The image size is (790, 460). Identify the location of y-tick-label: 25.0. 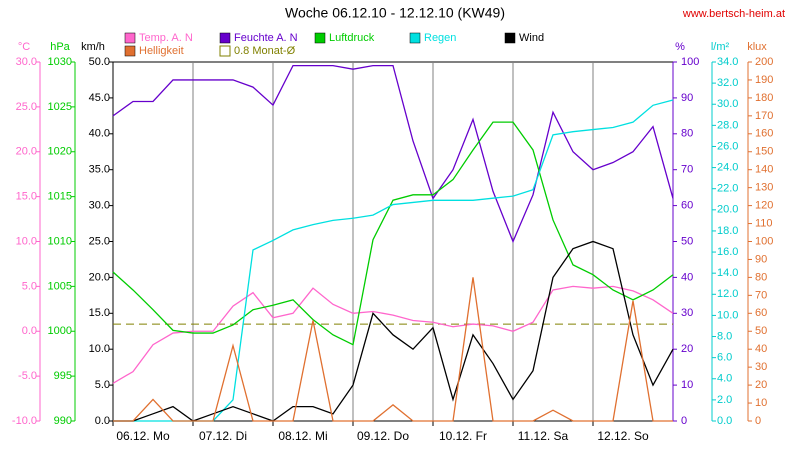
(99, 241).